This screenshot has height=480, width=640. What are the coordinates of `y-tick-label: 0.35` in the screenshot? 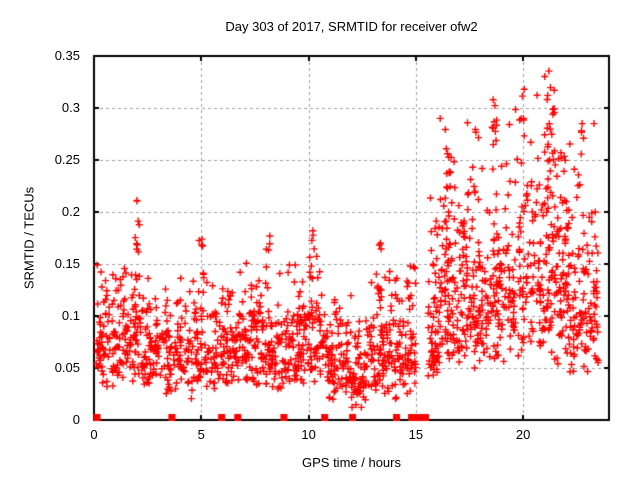 It's located at (67, 55).